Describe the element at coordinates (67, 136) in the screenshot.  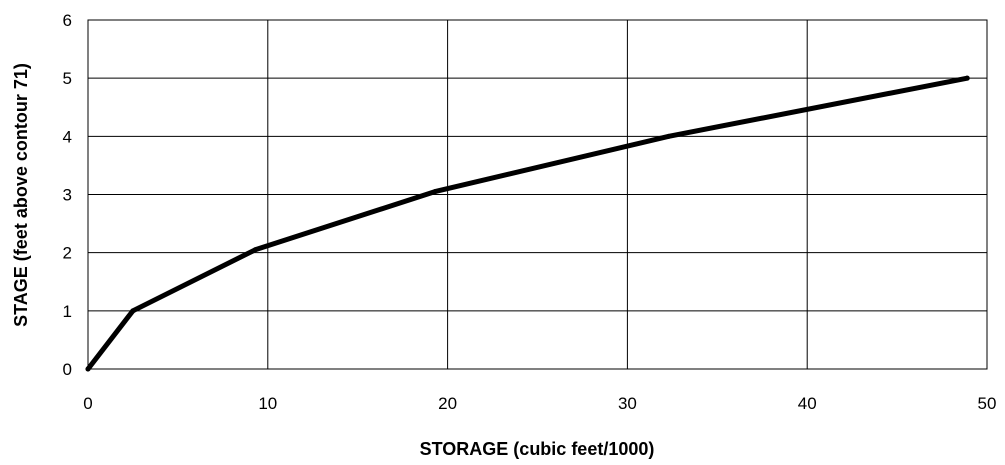
I see `y-tick-label: 4` at that location.